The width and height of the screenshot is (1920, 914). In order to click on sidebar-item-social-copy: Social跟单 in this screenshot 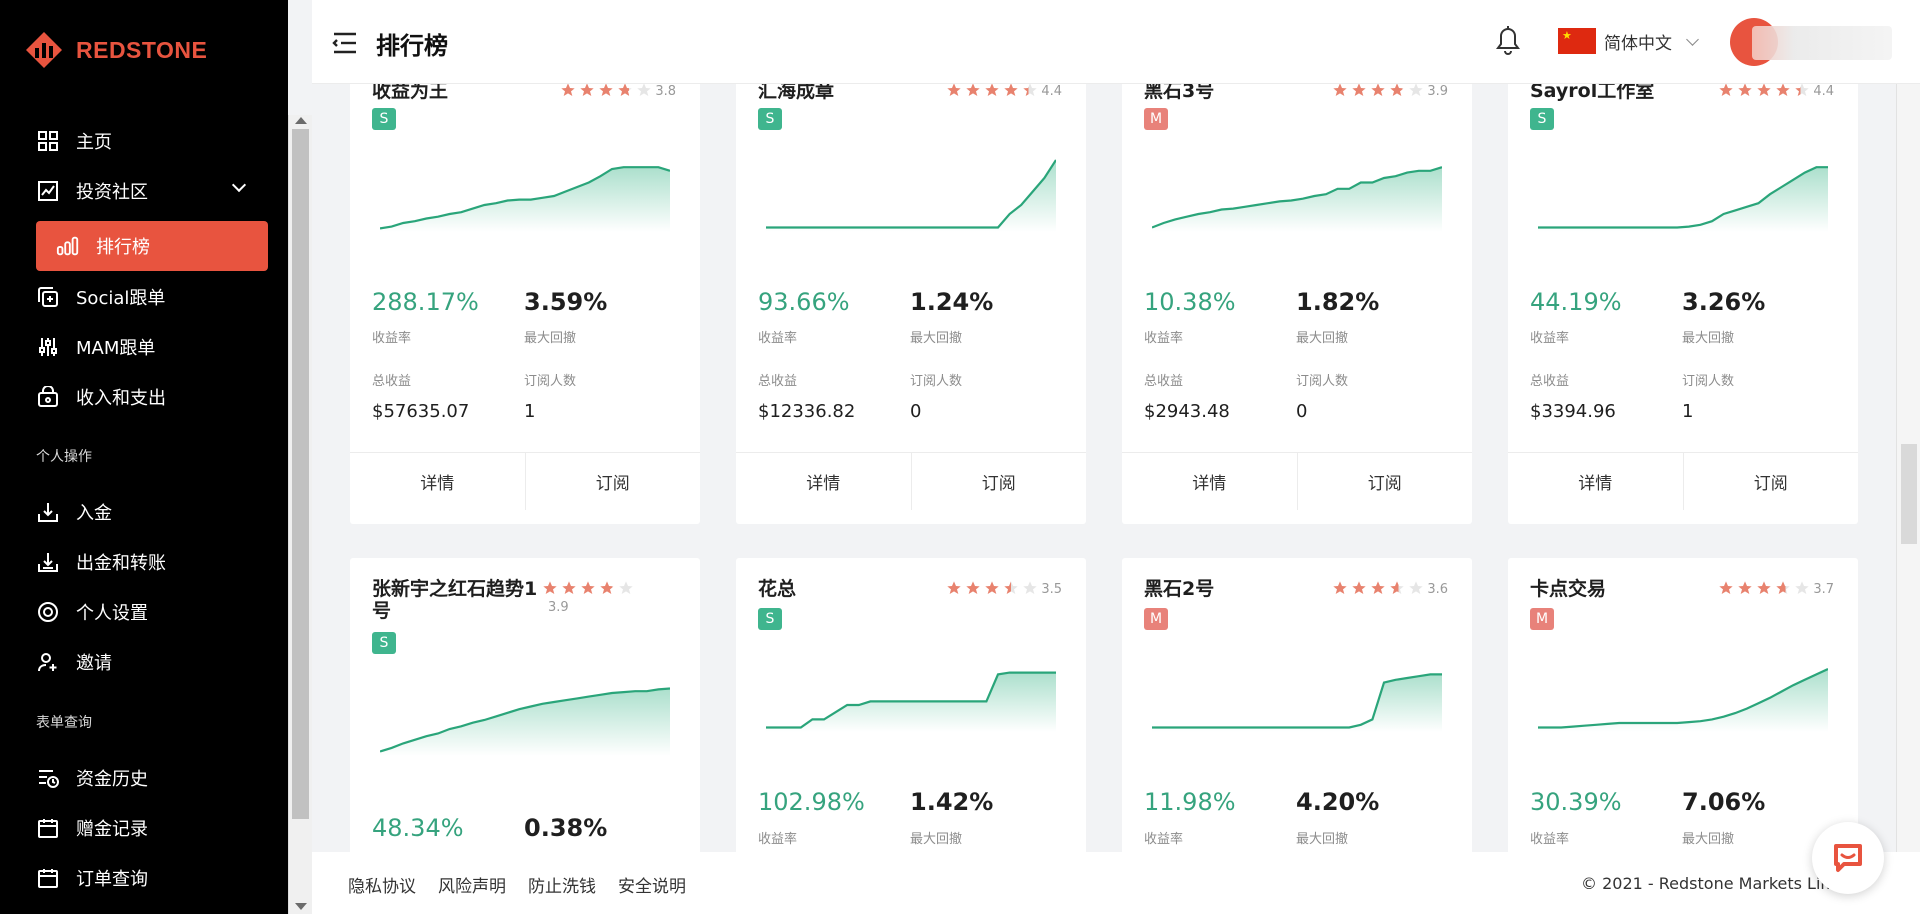, I will do `click(152, 297)`.